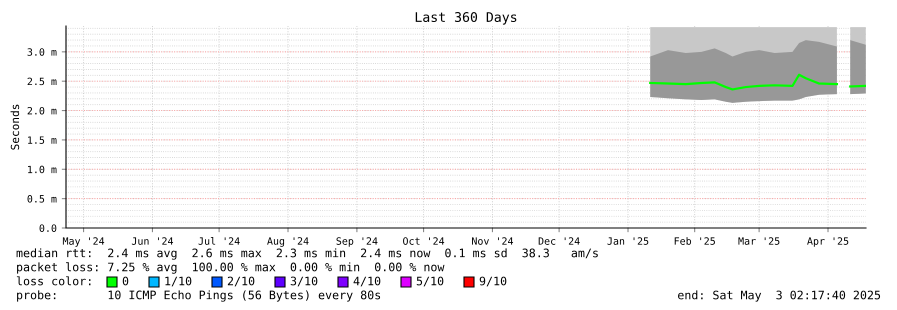 The height and width of the screenshot is (310, 897). I want to click on y-tick-label: 2.5 m, so click(42, 82).